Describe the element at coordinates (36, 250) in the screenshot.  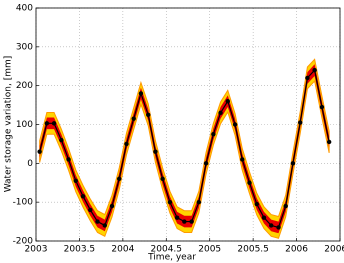
I see `x-tick-label: 2003` at that location.